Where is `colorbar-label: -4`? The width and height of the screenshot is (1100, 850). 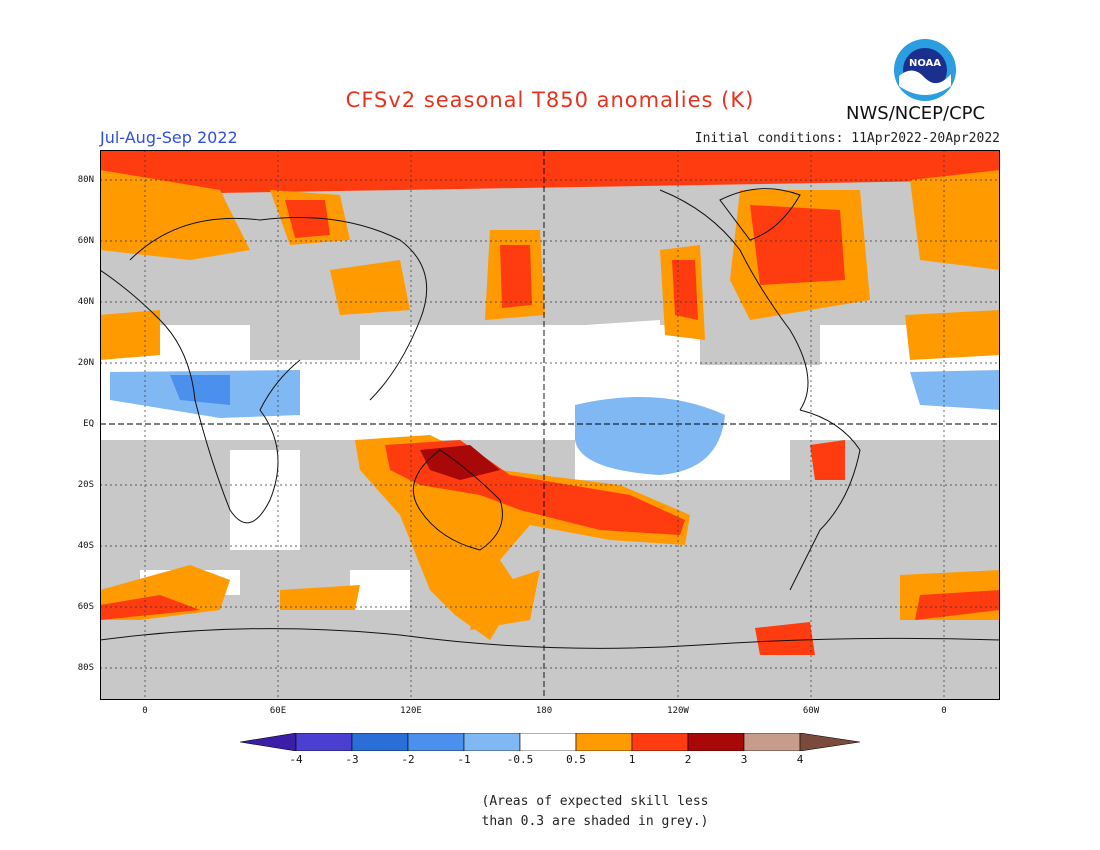 colorbar-label: -4 is located at coordinates (296, 759).